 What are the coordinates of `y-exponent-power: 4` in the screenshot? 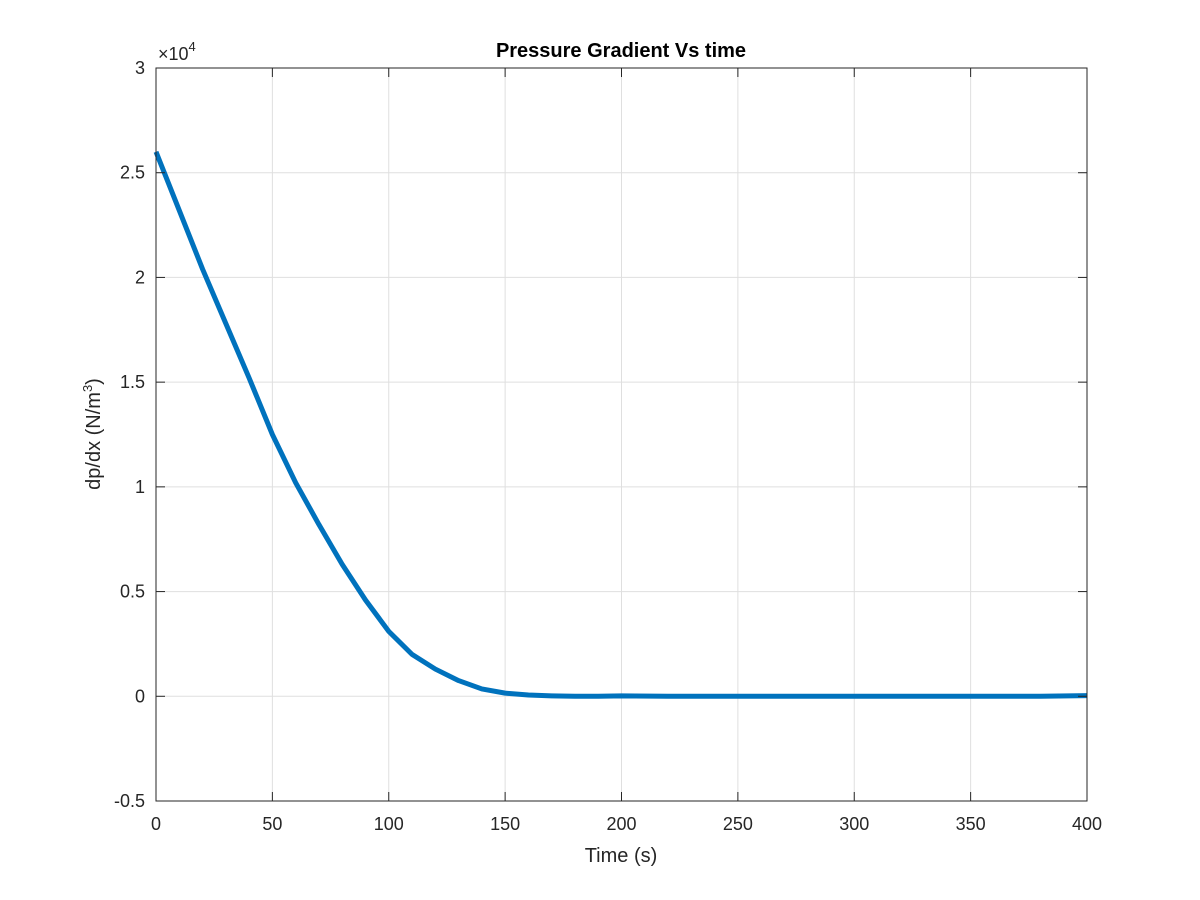 It's located at (192, 46).